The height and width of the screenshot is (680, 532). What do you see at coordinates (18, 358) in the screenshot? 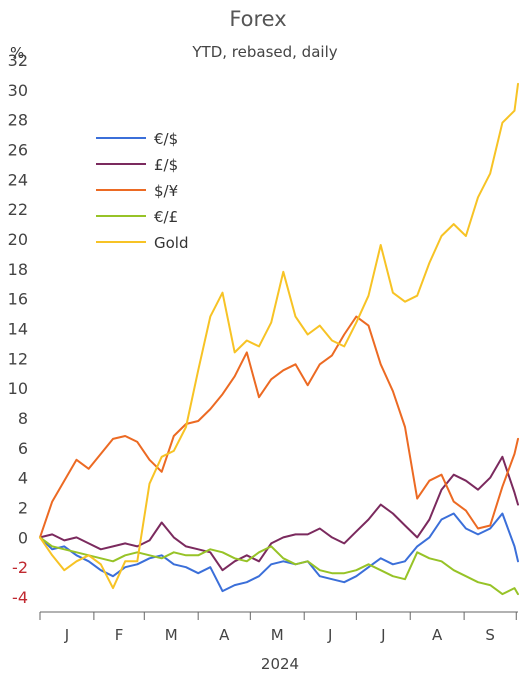
I see `y-tick-label: 12` at bounding box center [18, 358].